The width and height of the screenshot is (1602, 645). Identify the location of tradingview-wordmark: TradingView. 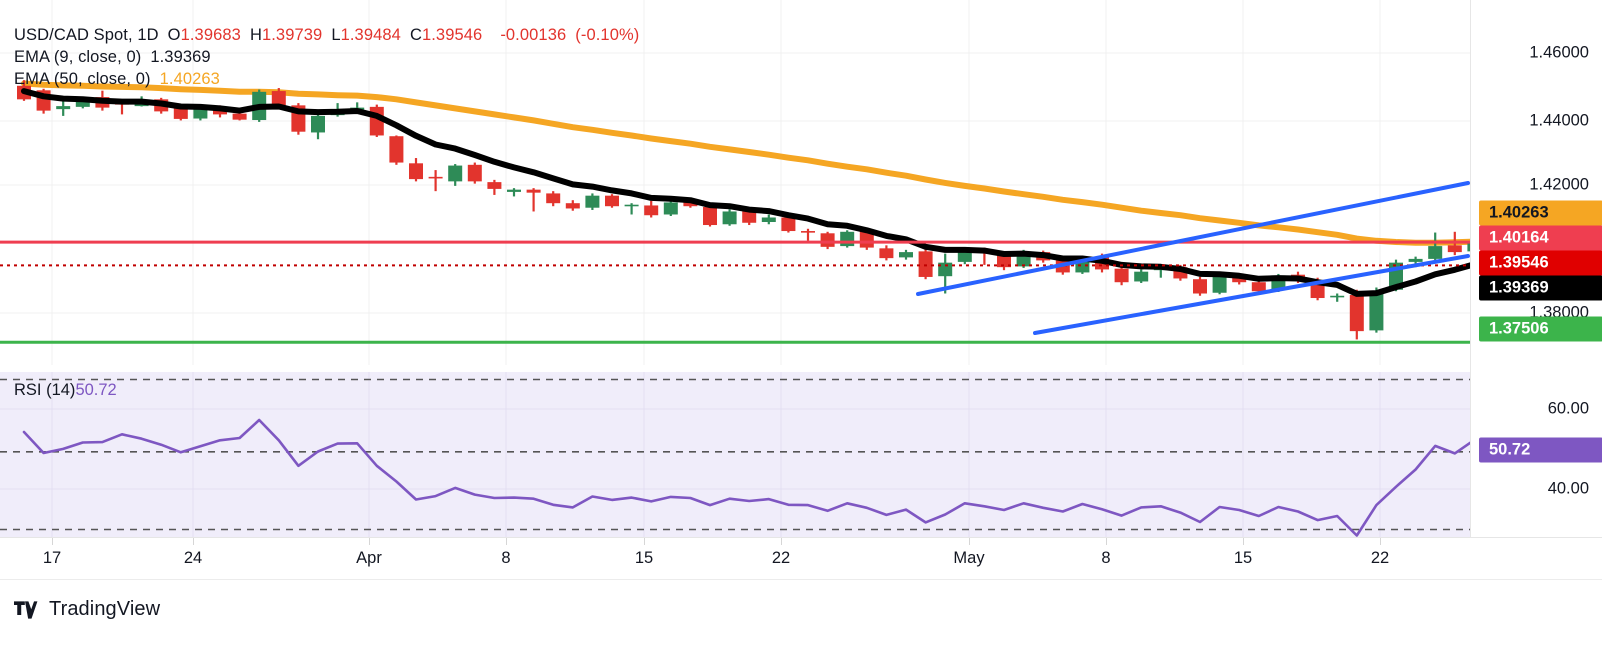
(105, 609).